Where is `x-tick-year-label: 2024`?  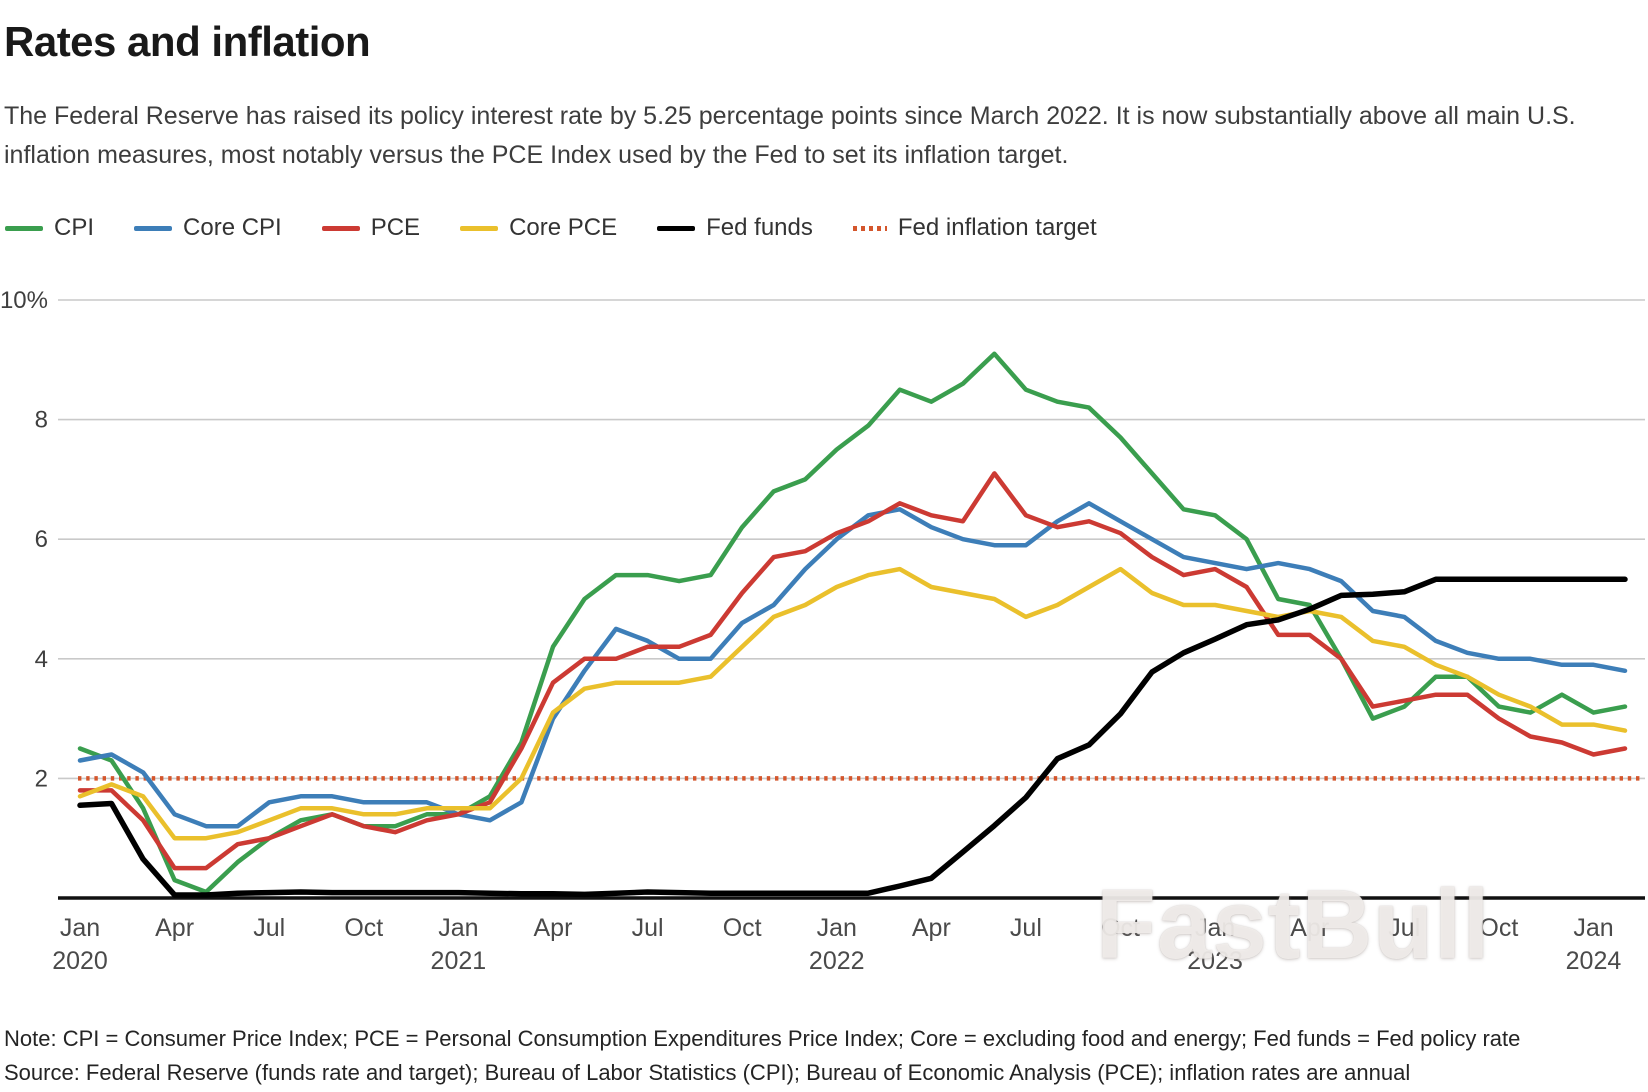
x-tick-year-label: 2024 is located at coordinates (1594, 961).